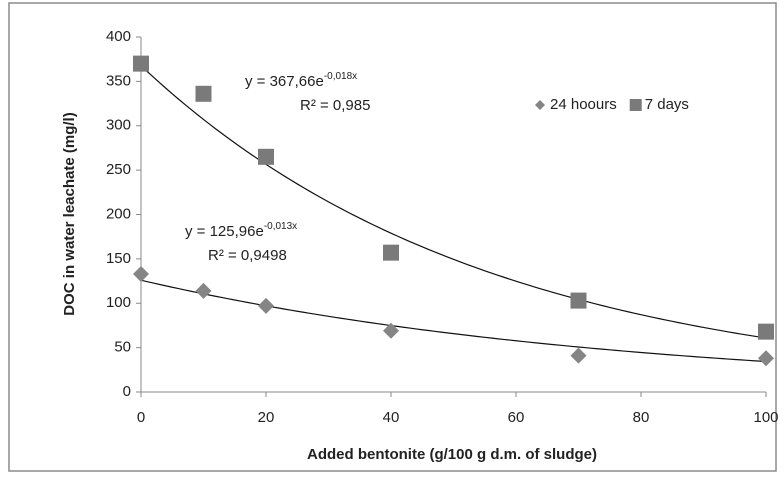 The height and width of the screenshot is (478, 784). Describe the element at coordinates (765, 417) in the screenshot. I see `x-tick-label: 100` at that location.